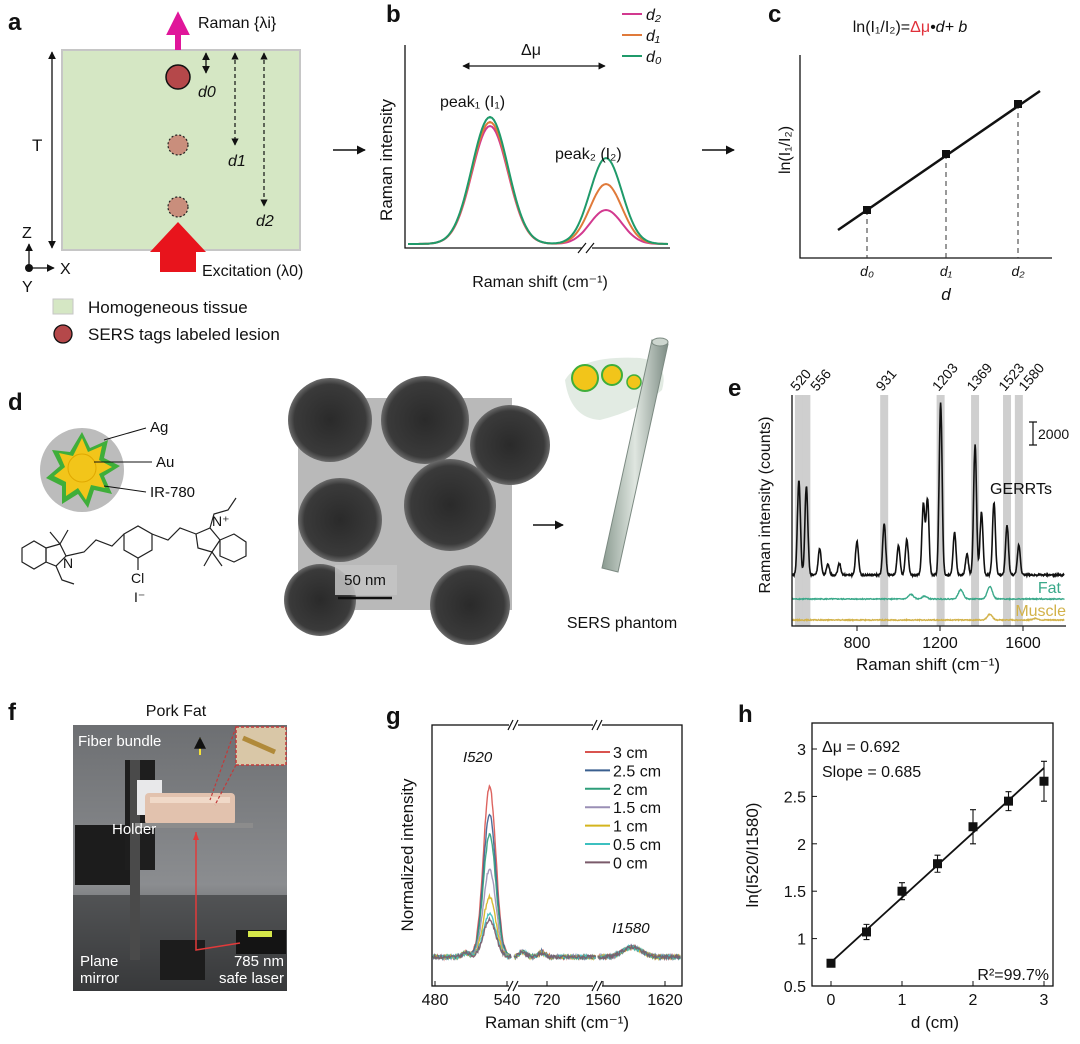 The height and width of the screenshot is (1044, 1080). What do you see at coordinates (942, 181) in the screenshot?
I see `dashed-guides-c` at bounding box center [942, 181].